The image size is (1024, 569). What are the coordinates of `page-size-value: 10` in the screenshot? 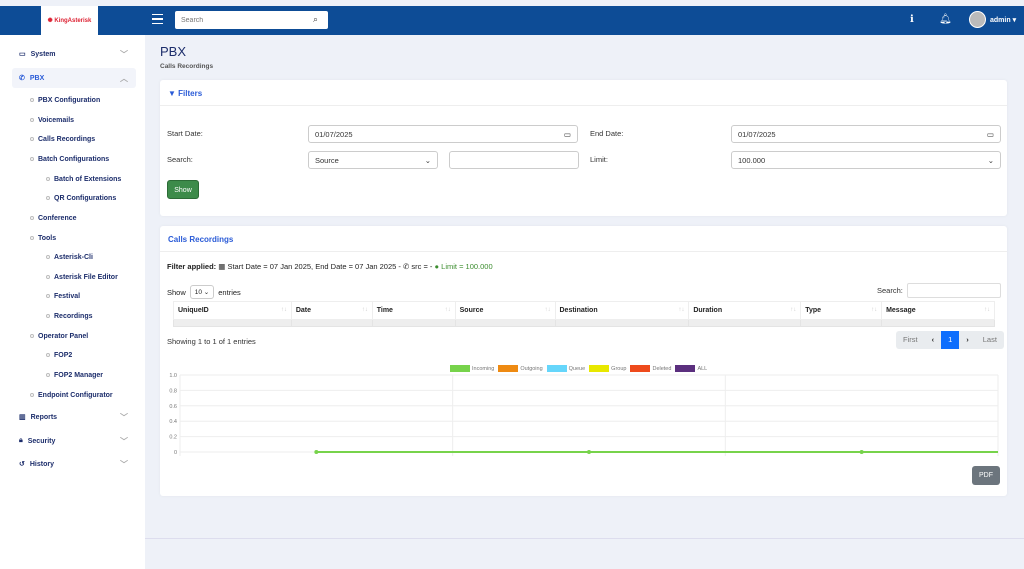 It's located at (198, 292).